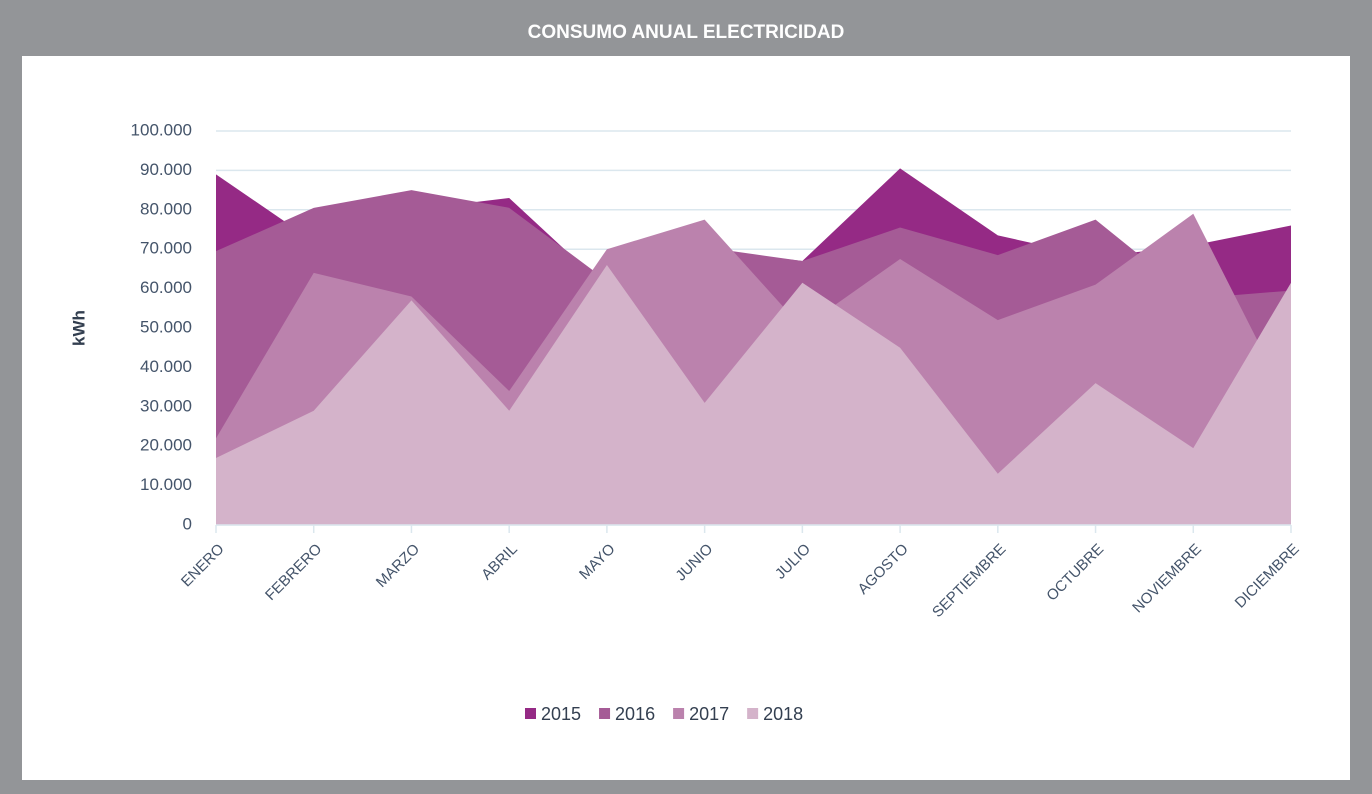 Image resolution: width=1372 pixels, height=794 pixels. I want to click on chart-title: CONSUMO ANUAL ELECTRICIDAD, so click(686, 32).